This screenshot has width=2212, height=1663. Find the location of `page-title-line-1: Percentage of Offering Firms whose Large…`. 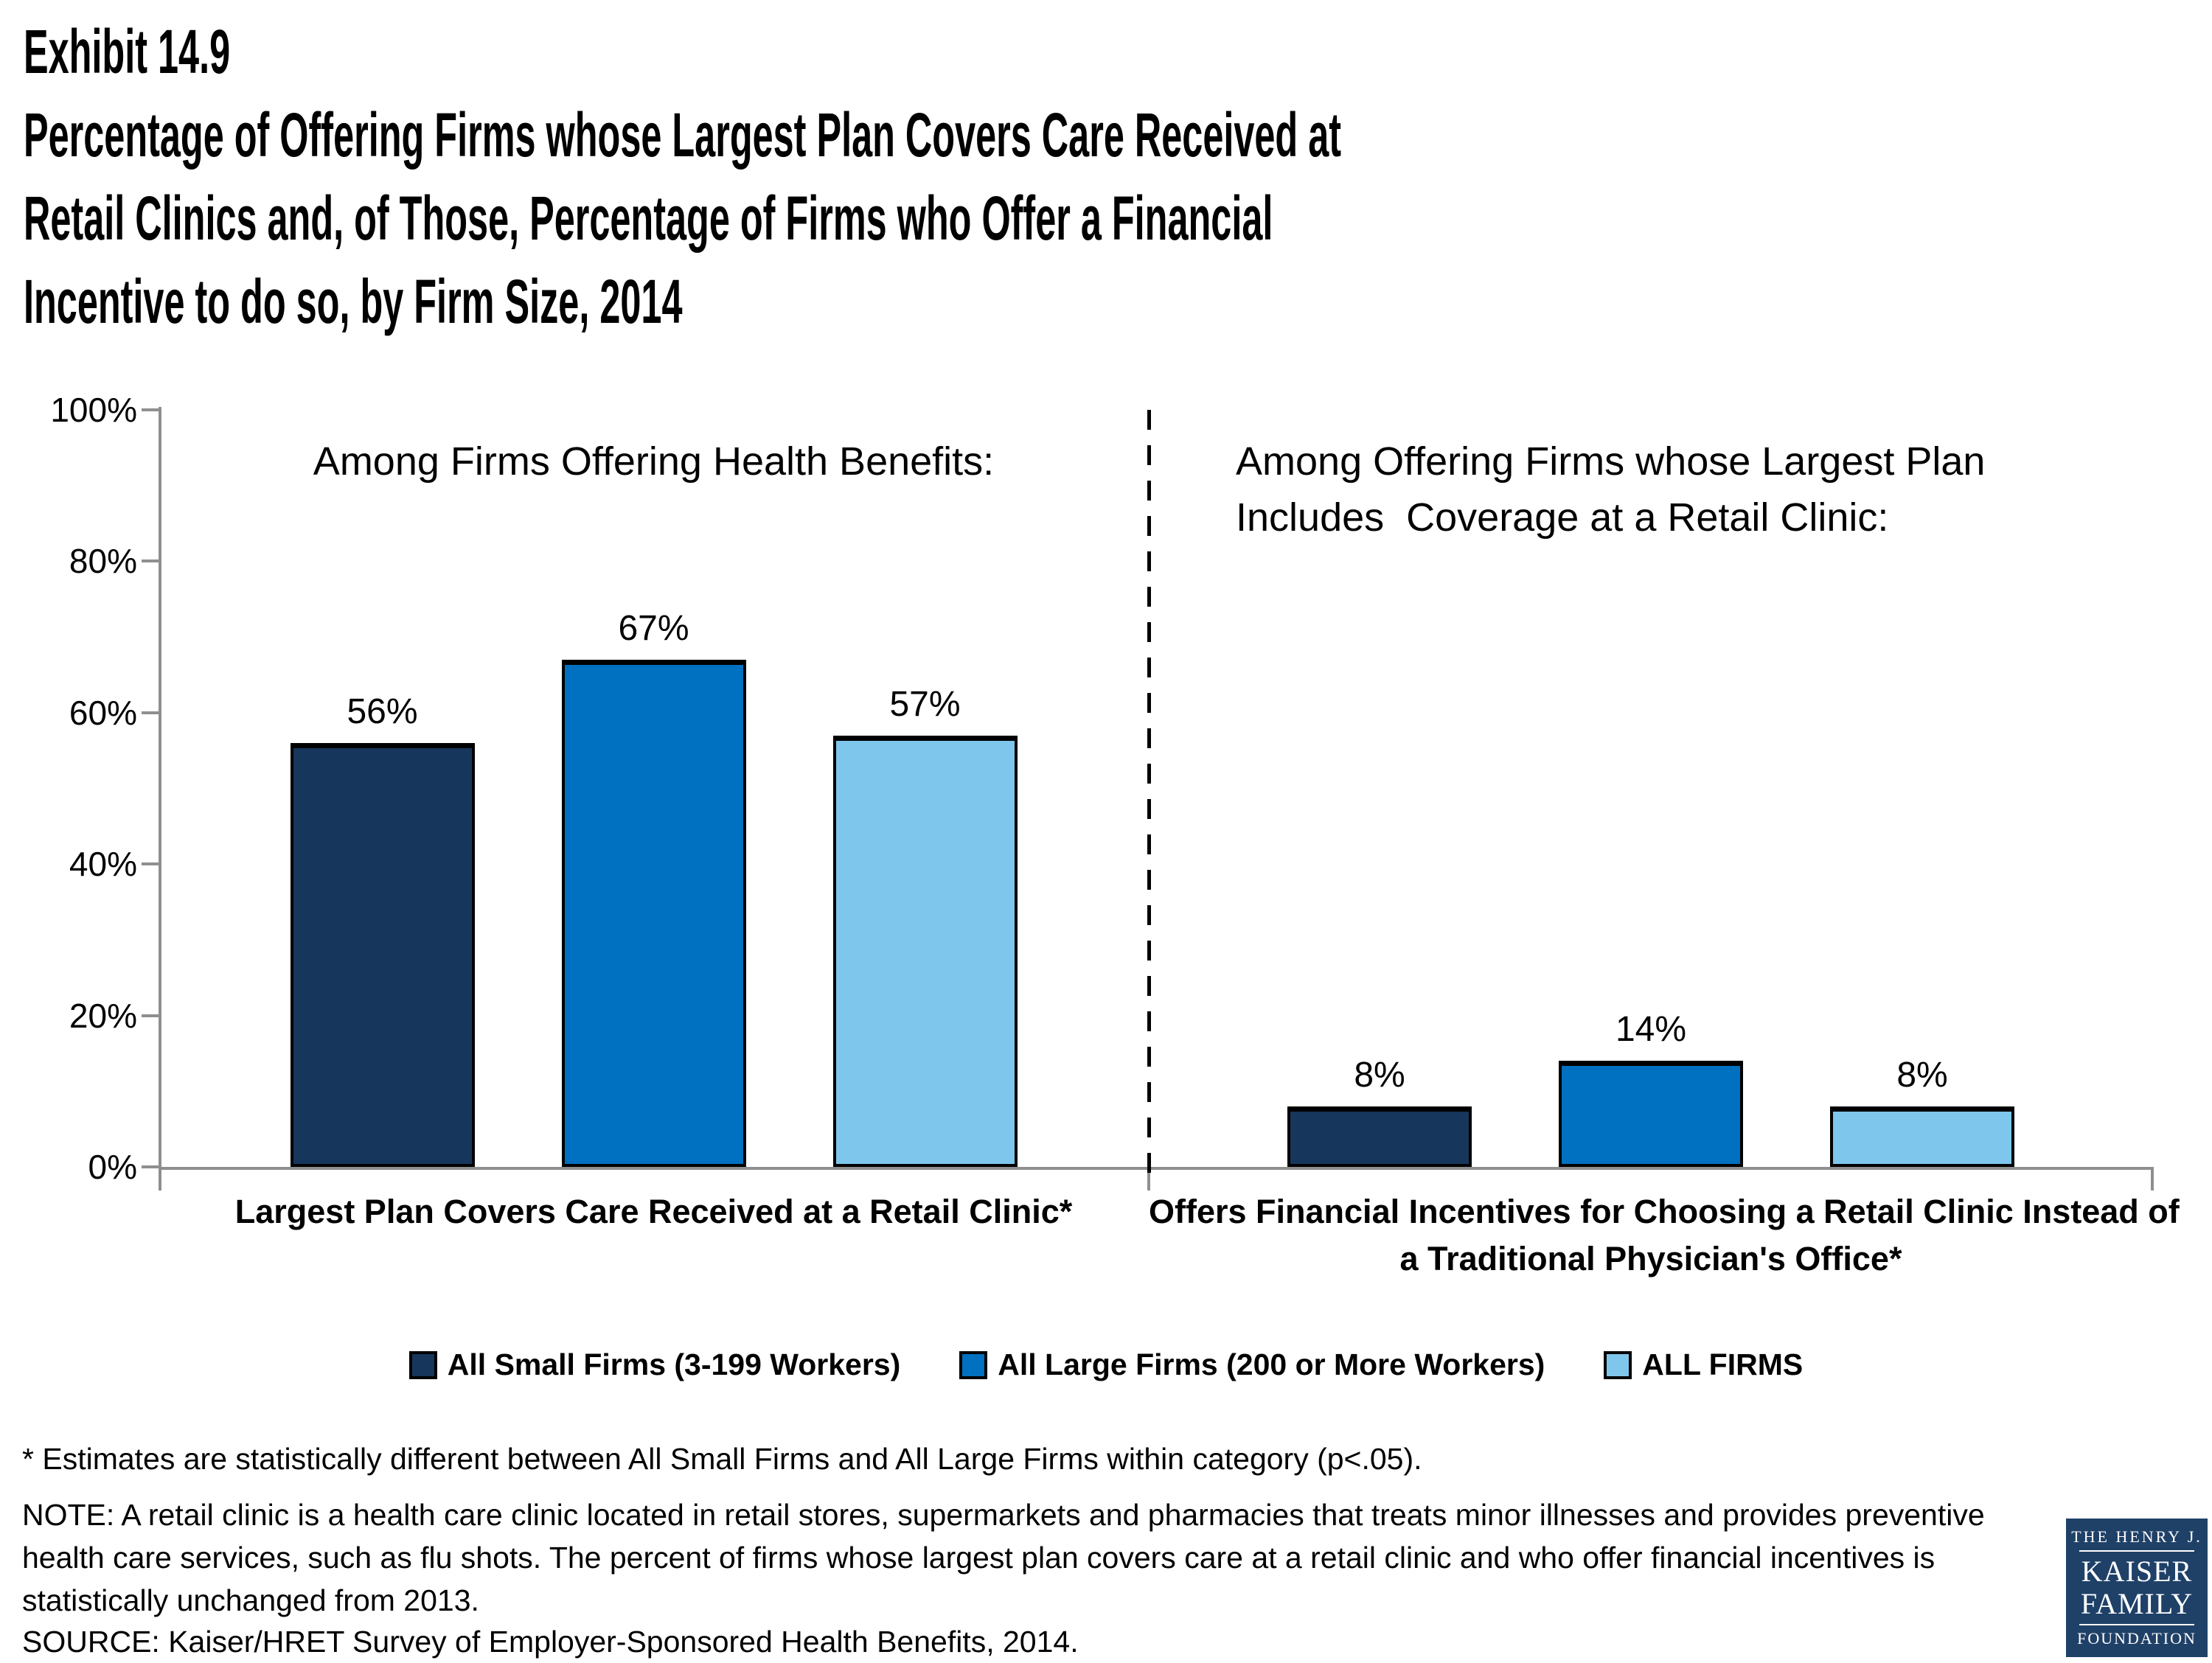

page-title-line-1: Percentage of Offering Firms whose Large… is located at coordinates (683, 135).